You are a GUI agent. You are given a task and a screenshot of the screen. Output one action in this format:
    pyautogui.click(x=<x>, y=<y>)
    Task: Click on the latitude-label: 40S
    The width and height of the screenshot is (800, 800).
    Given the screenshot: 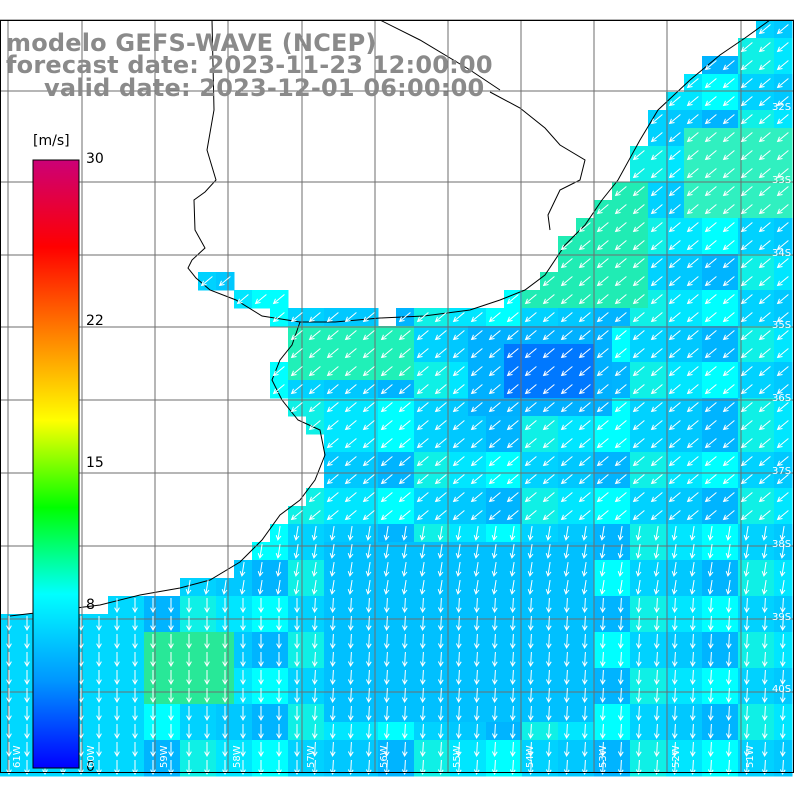 What is the action you would take?
    pyautogui.click(x=782, y=689)
    